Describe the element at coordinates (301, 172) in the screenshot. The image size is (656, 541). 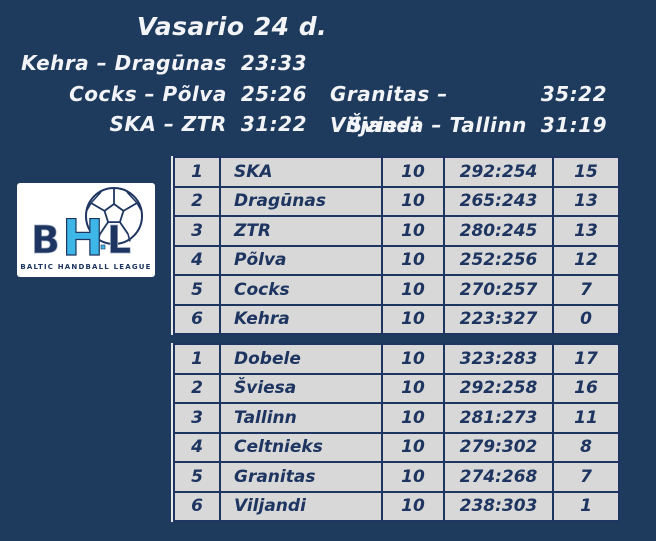
I see `cell-team: SKA` at that location.